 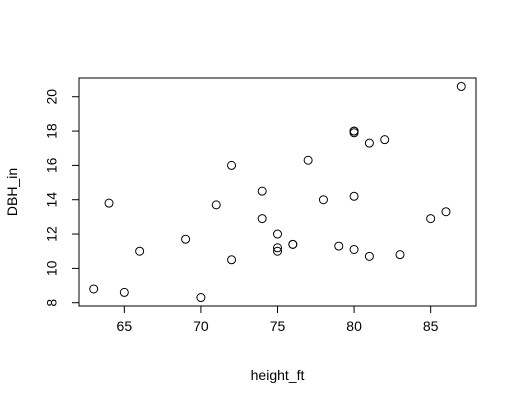 I want to click on y-tick-label: 12, so click(x=52, y=234).